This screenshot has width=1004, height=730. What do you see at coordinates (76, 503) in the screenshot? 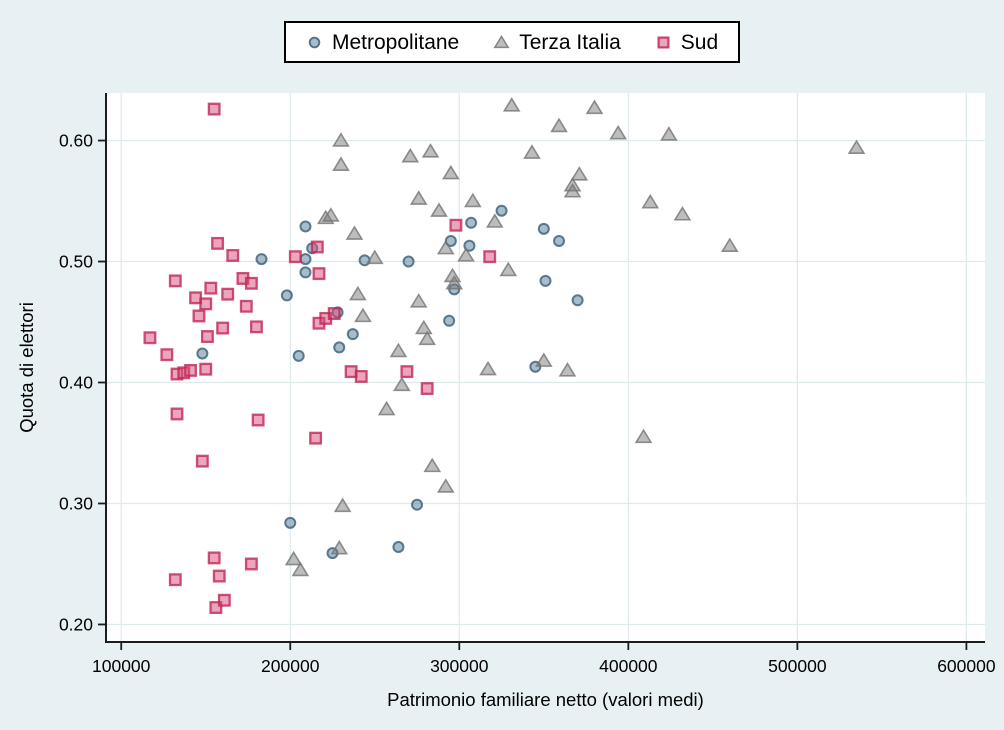
I see `y-tick-label: 0.30` at bounding box center [76, 503].